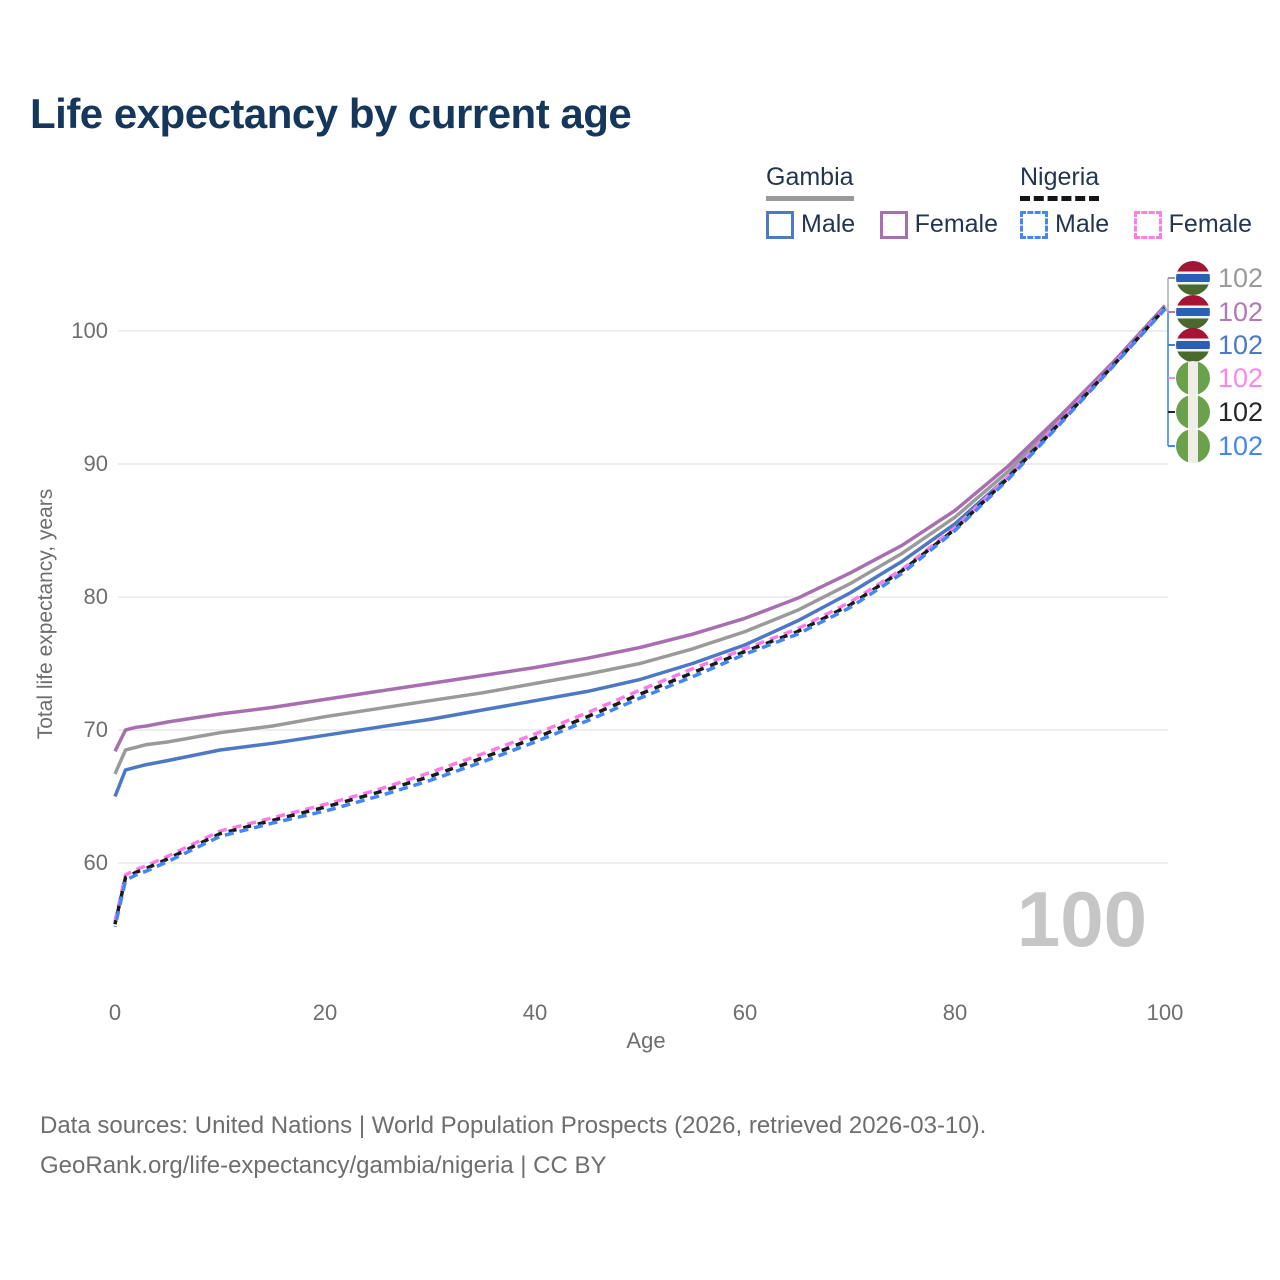 The height and width of the screenshot is (1280, 1280). What do you see at coordinates (95, 596) in the screenshot?
I see `y-tick-label: 80` at bounding box center [95, 596].